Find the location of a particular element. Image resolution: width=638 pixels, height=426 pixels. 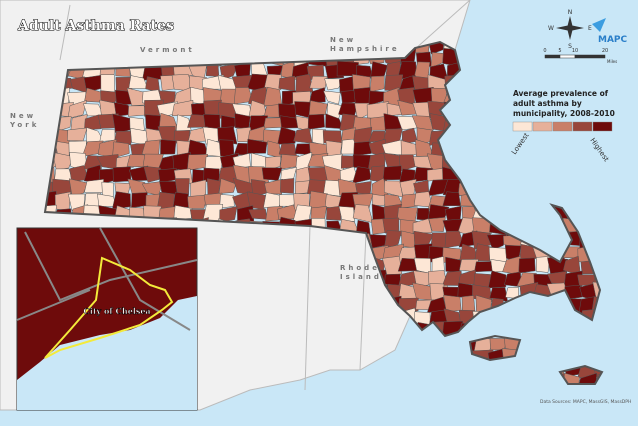

scale-unit: Miles is located at coordinates (612, 61).